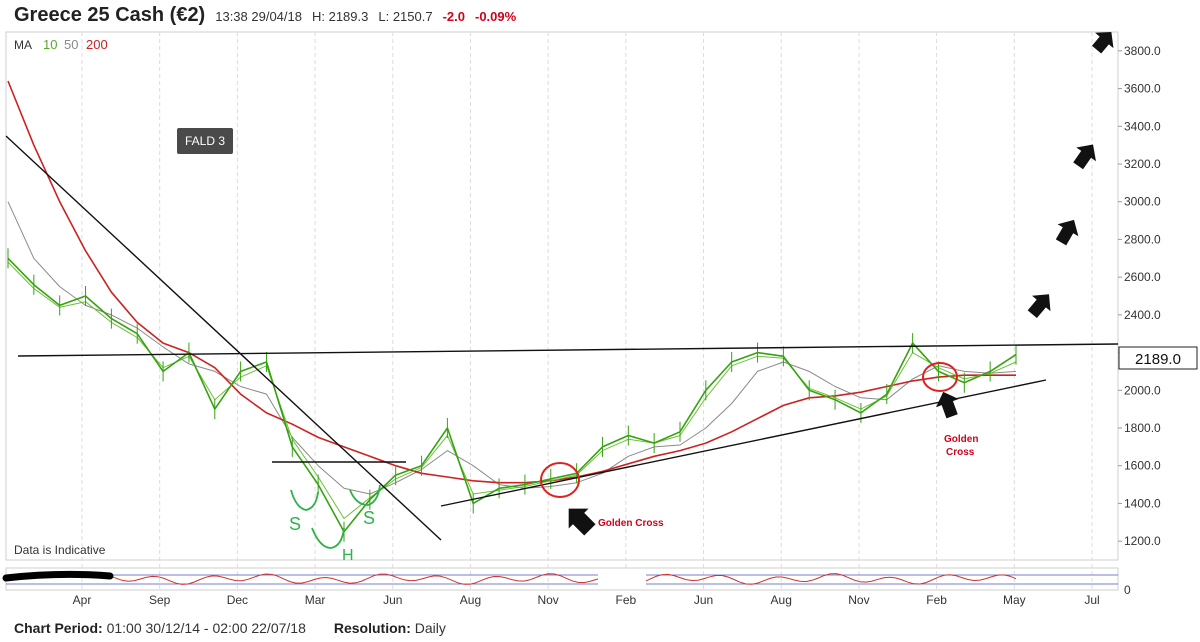 This screenshot has height=642, width=1200. I want to click on x-tick-label: Sep, so click(160, 600).